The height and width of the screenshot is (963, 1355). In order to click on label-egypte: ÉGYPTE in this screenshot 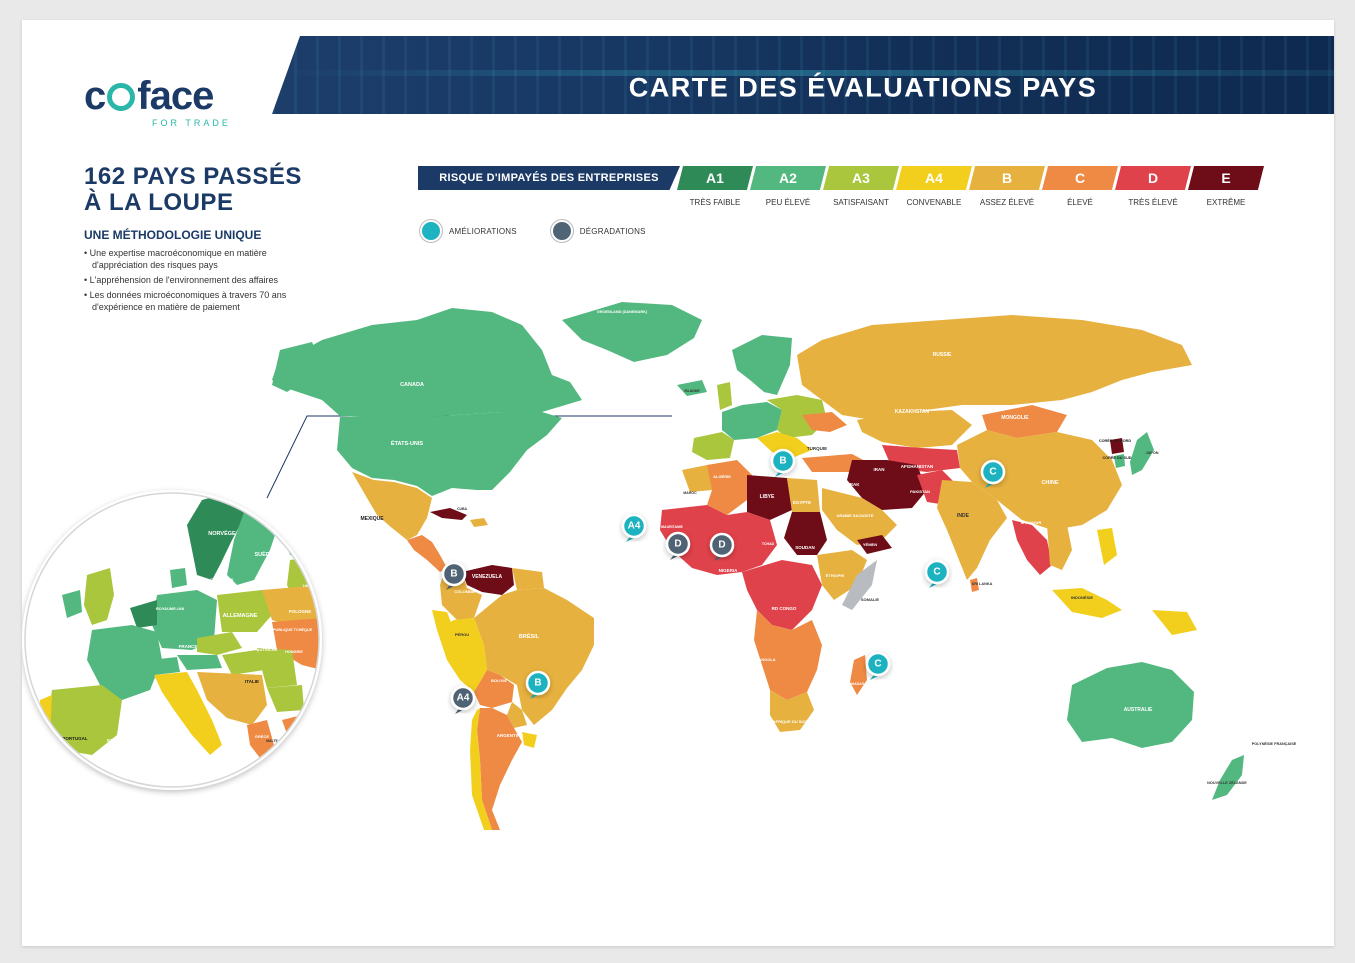, I will do `click(802, 501)`.